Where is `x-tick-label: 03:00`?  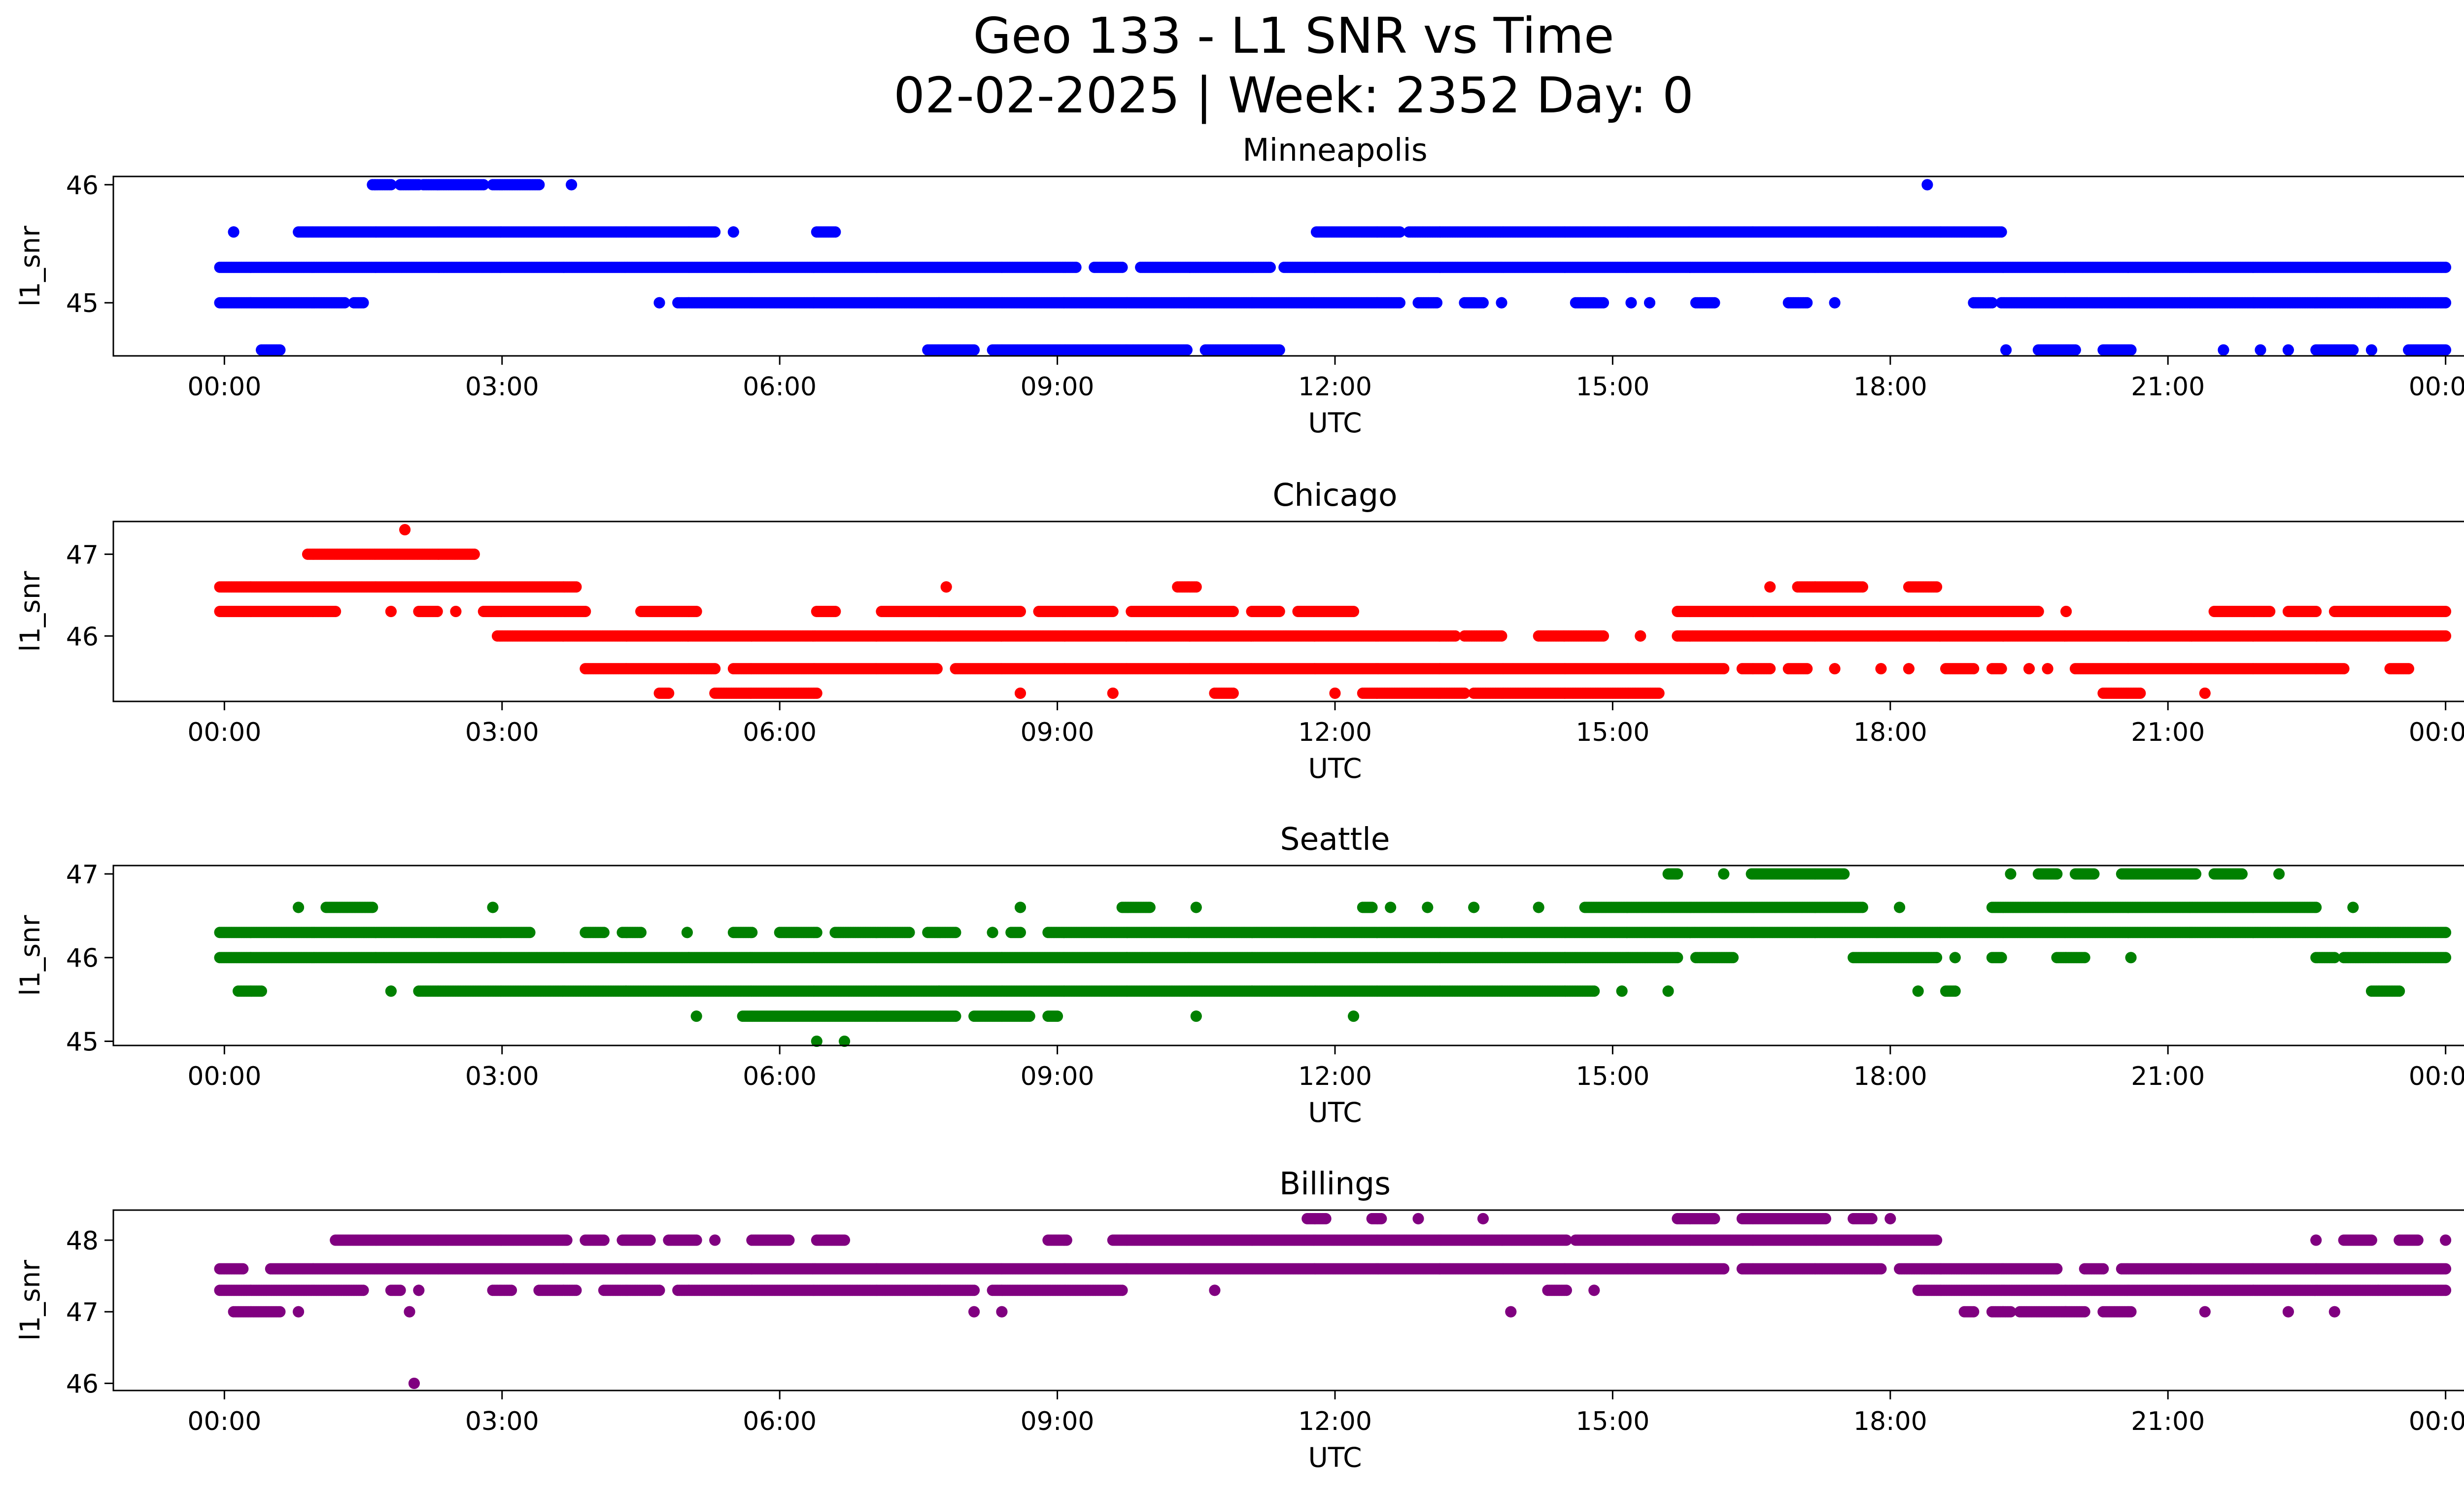
x-tick-label: 03:00 is located at coordinates (502, 387).